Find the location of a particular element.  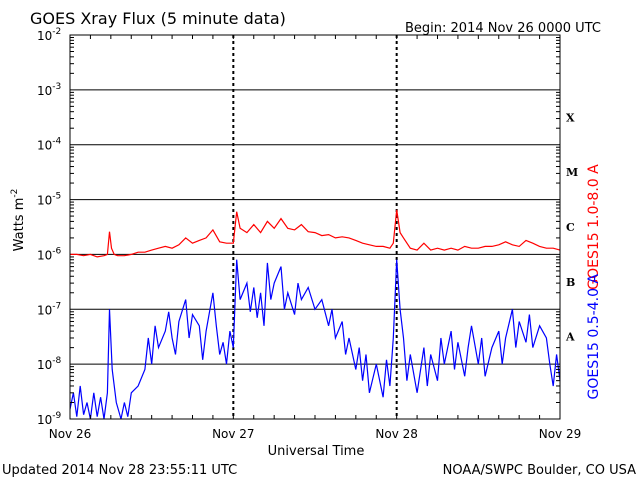

y-axis-label-text: Watts m-2 is located at coordinates (18, 220).